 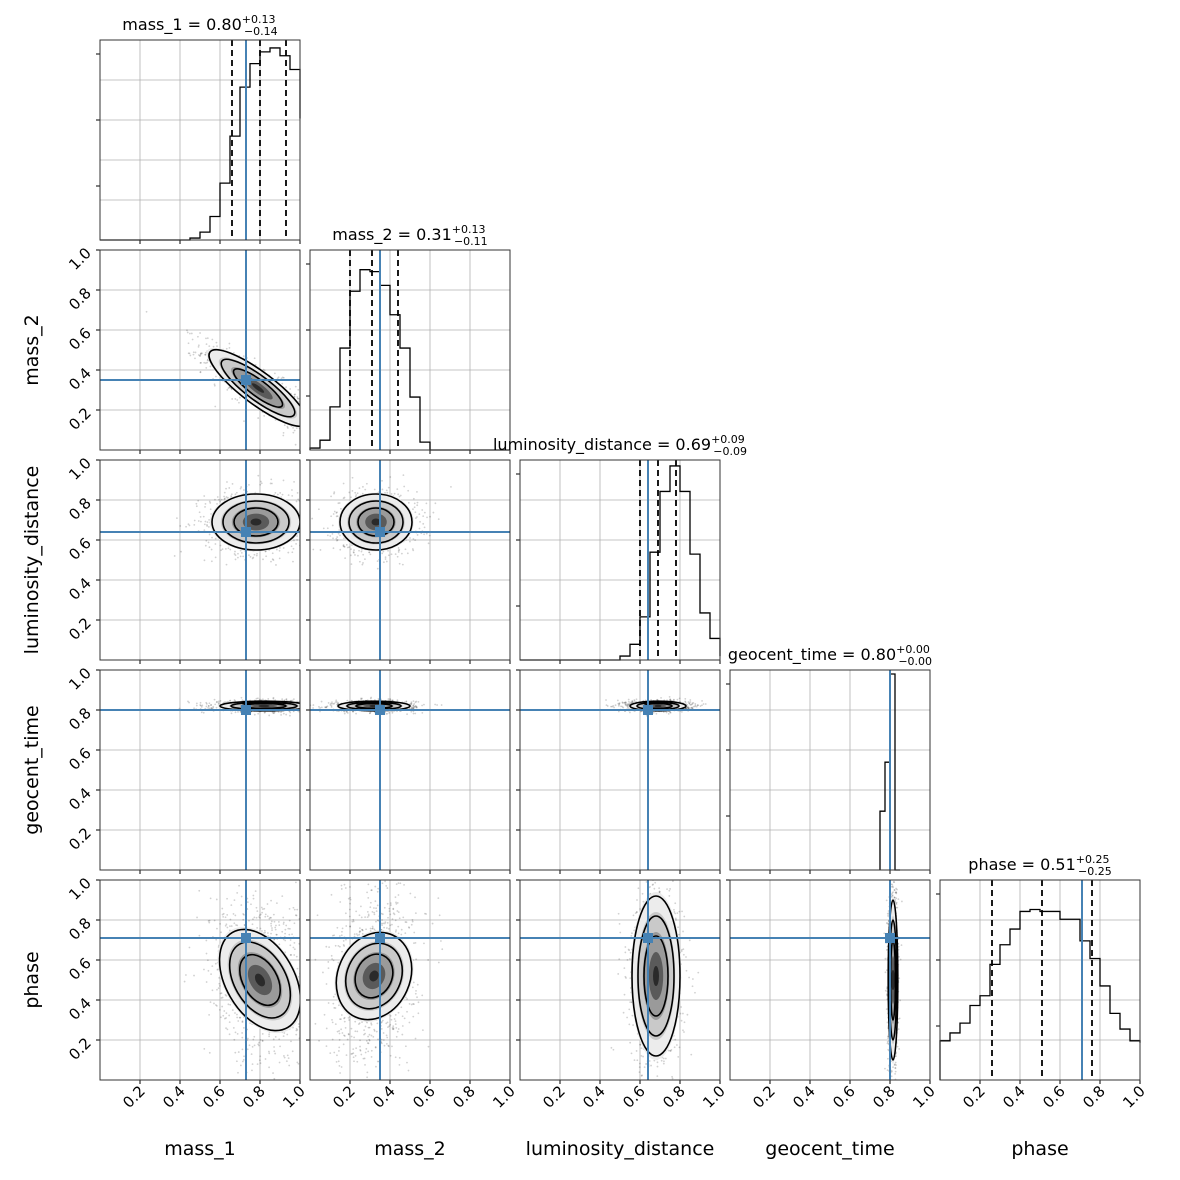 What do you see at coordinates (259, 19) in the screenshot?
I see `title-upper: +0.13` at bounding box center [259, 19].